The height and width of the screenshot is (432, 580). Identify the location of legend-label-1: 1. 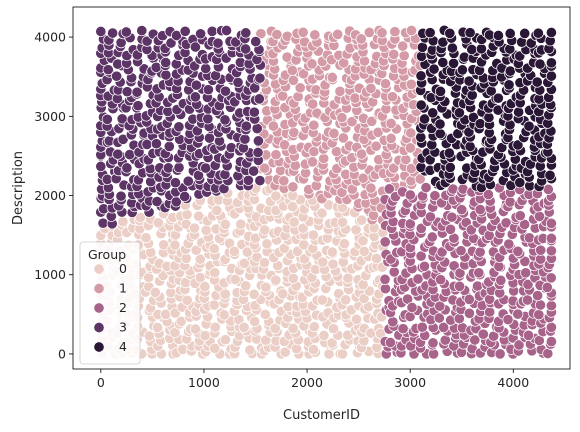
(123, 288).